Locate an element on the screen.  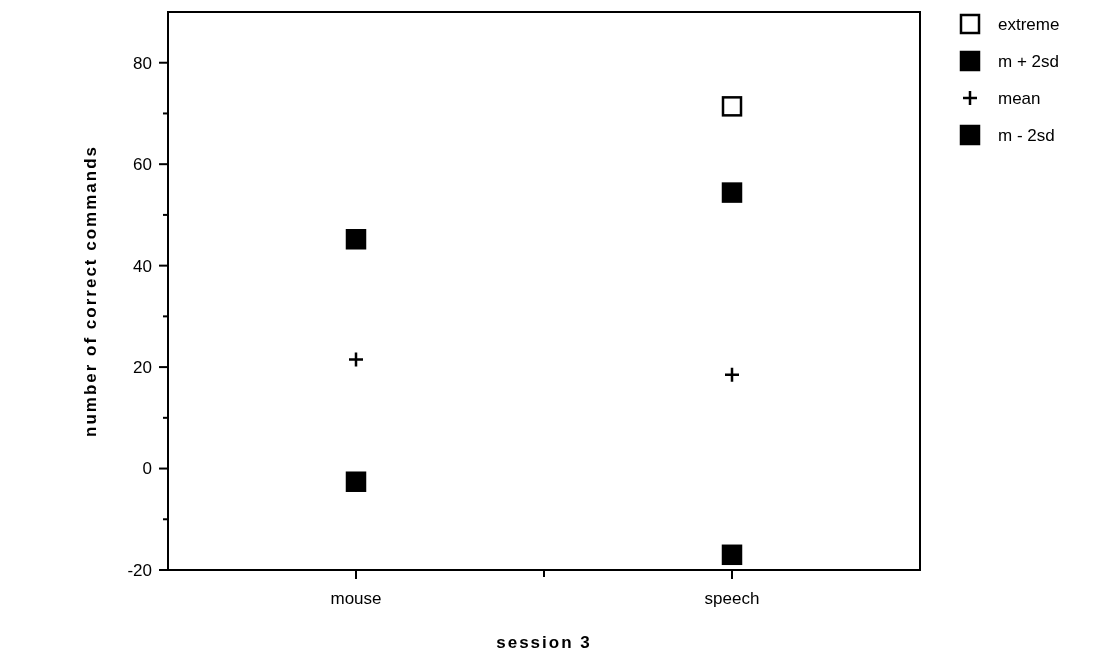
legend-label: extreme is located at coordinates (1029, 24).